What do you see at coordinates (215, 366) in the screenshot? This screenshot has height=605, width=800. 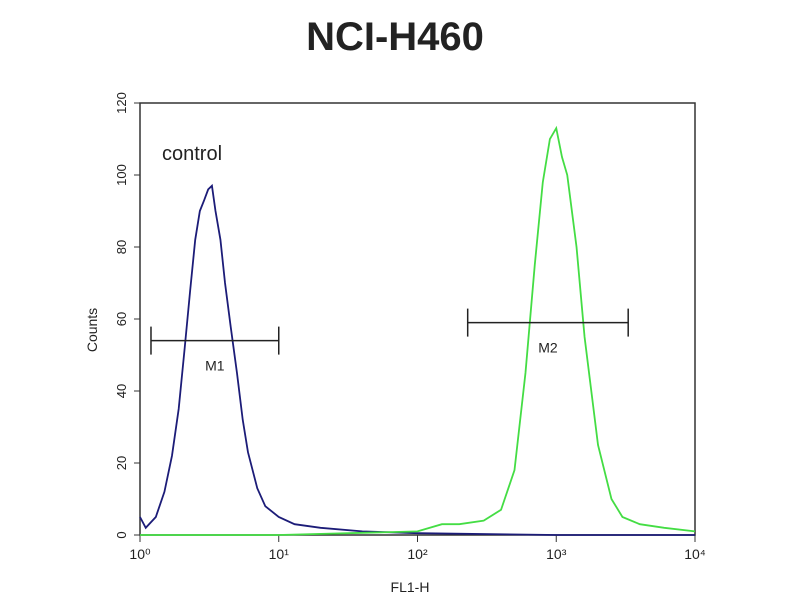 I see `marker-label: M1` at bounding box center [215, 366].